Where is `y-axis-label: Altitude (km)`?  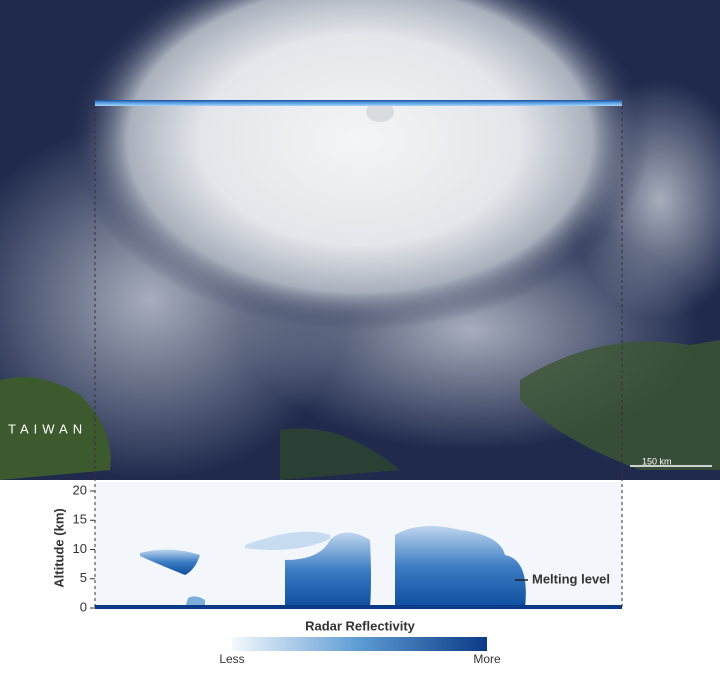 y-axis-label: Altitude (km) is located at coordinates (58, 547).